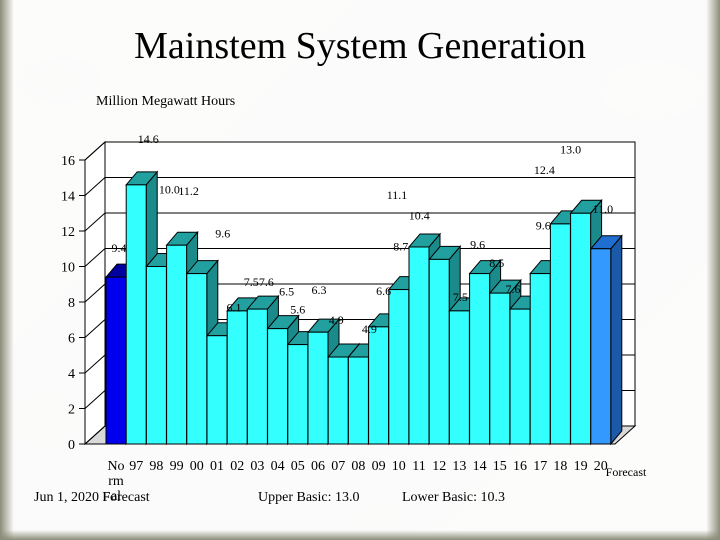 The image size is (720, 540). Describe the element at coordinates (480, 466) in the screenshot. I see `x-tick-label: 14` at that location.